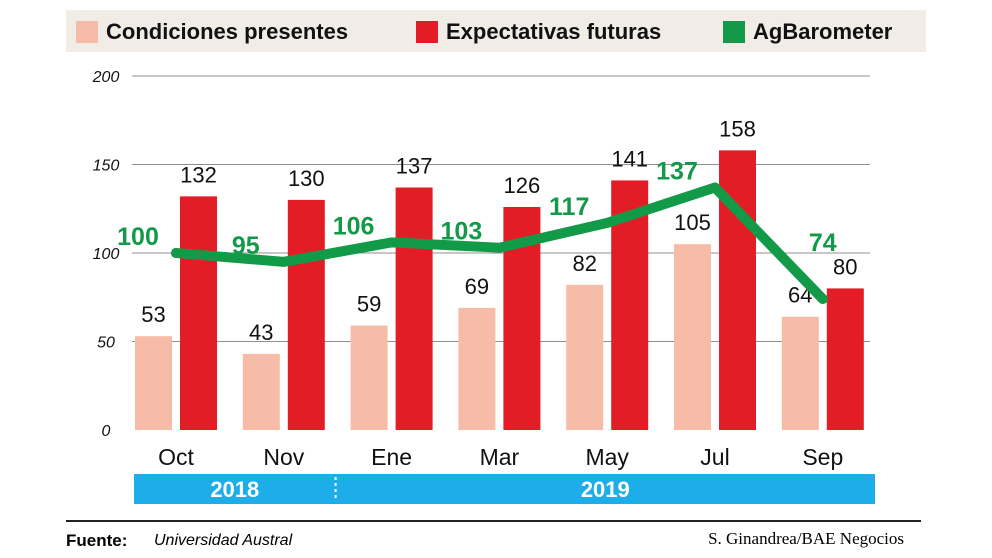 The width and height of the screenshot is (992, 558). Describe the element at coordinates (734, 32) in the screenshot. I see `legend-swatch-agbarometer` at that location.